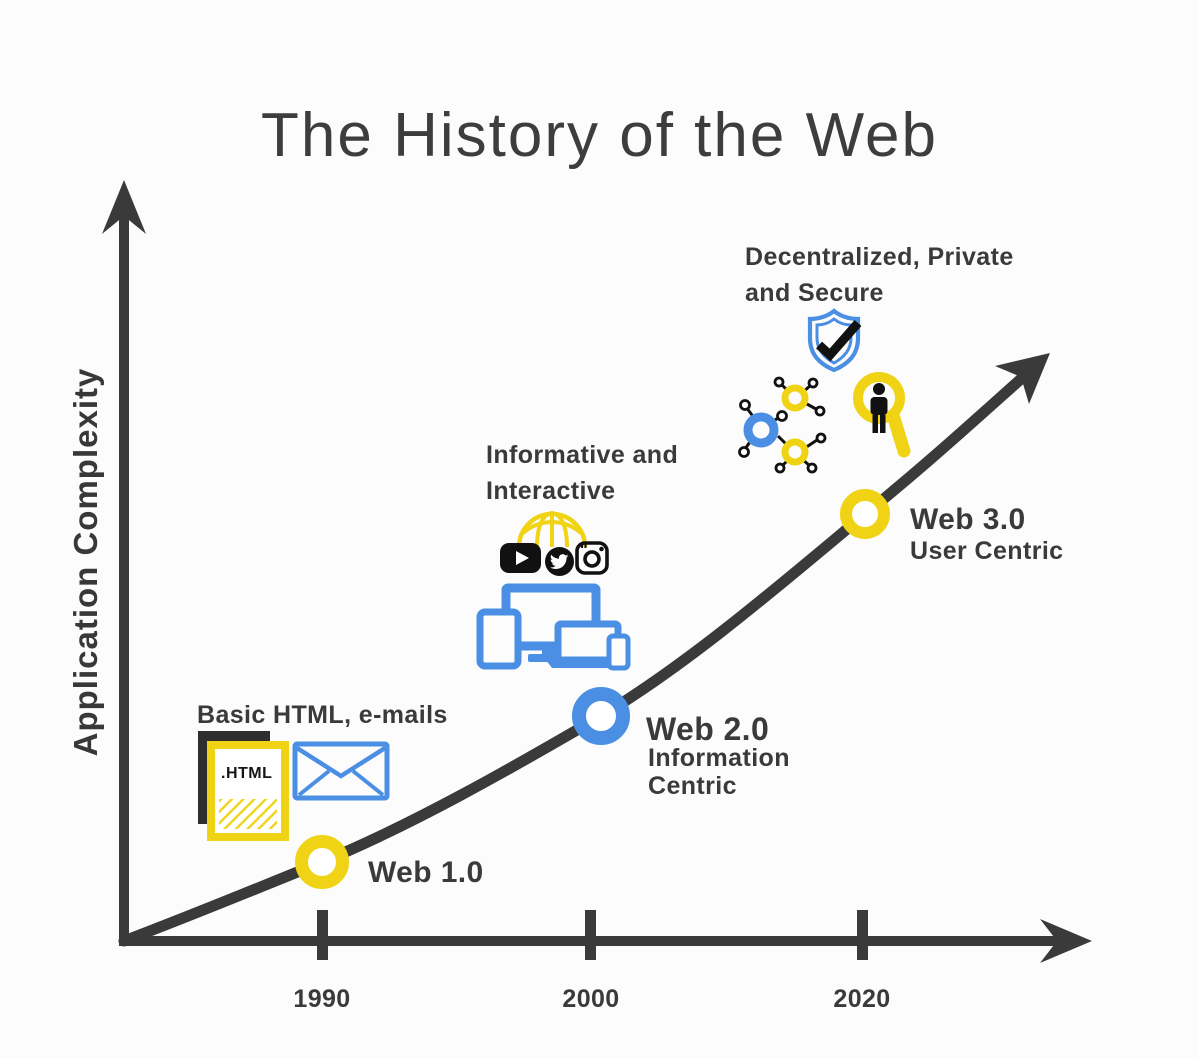 The width and height of the screenshot is (1199, 1058). What do you see at coordinates (426, 872) in the screenshot?
I see `web1-title: Web 1.0` at bounding box center [426, 872].